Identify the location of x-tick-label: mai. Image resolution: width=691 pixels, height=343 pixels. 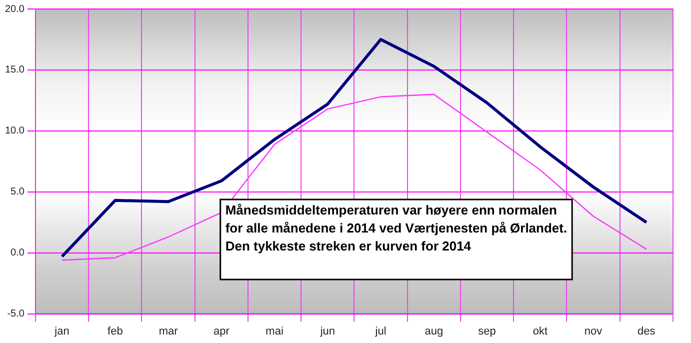
(275, 331).